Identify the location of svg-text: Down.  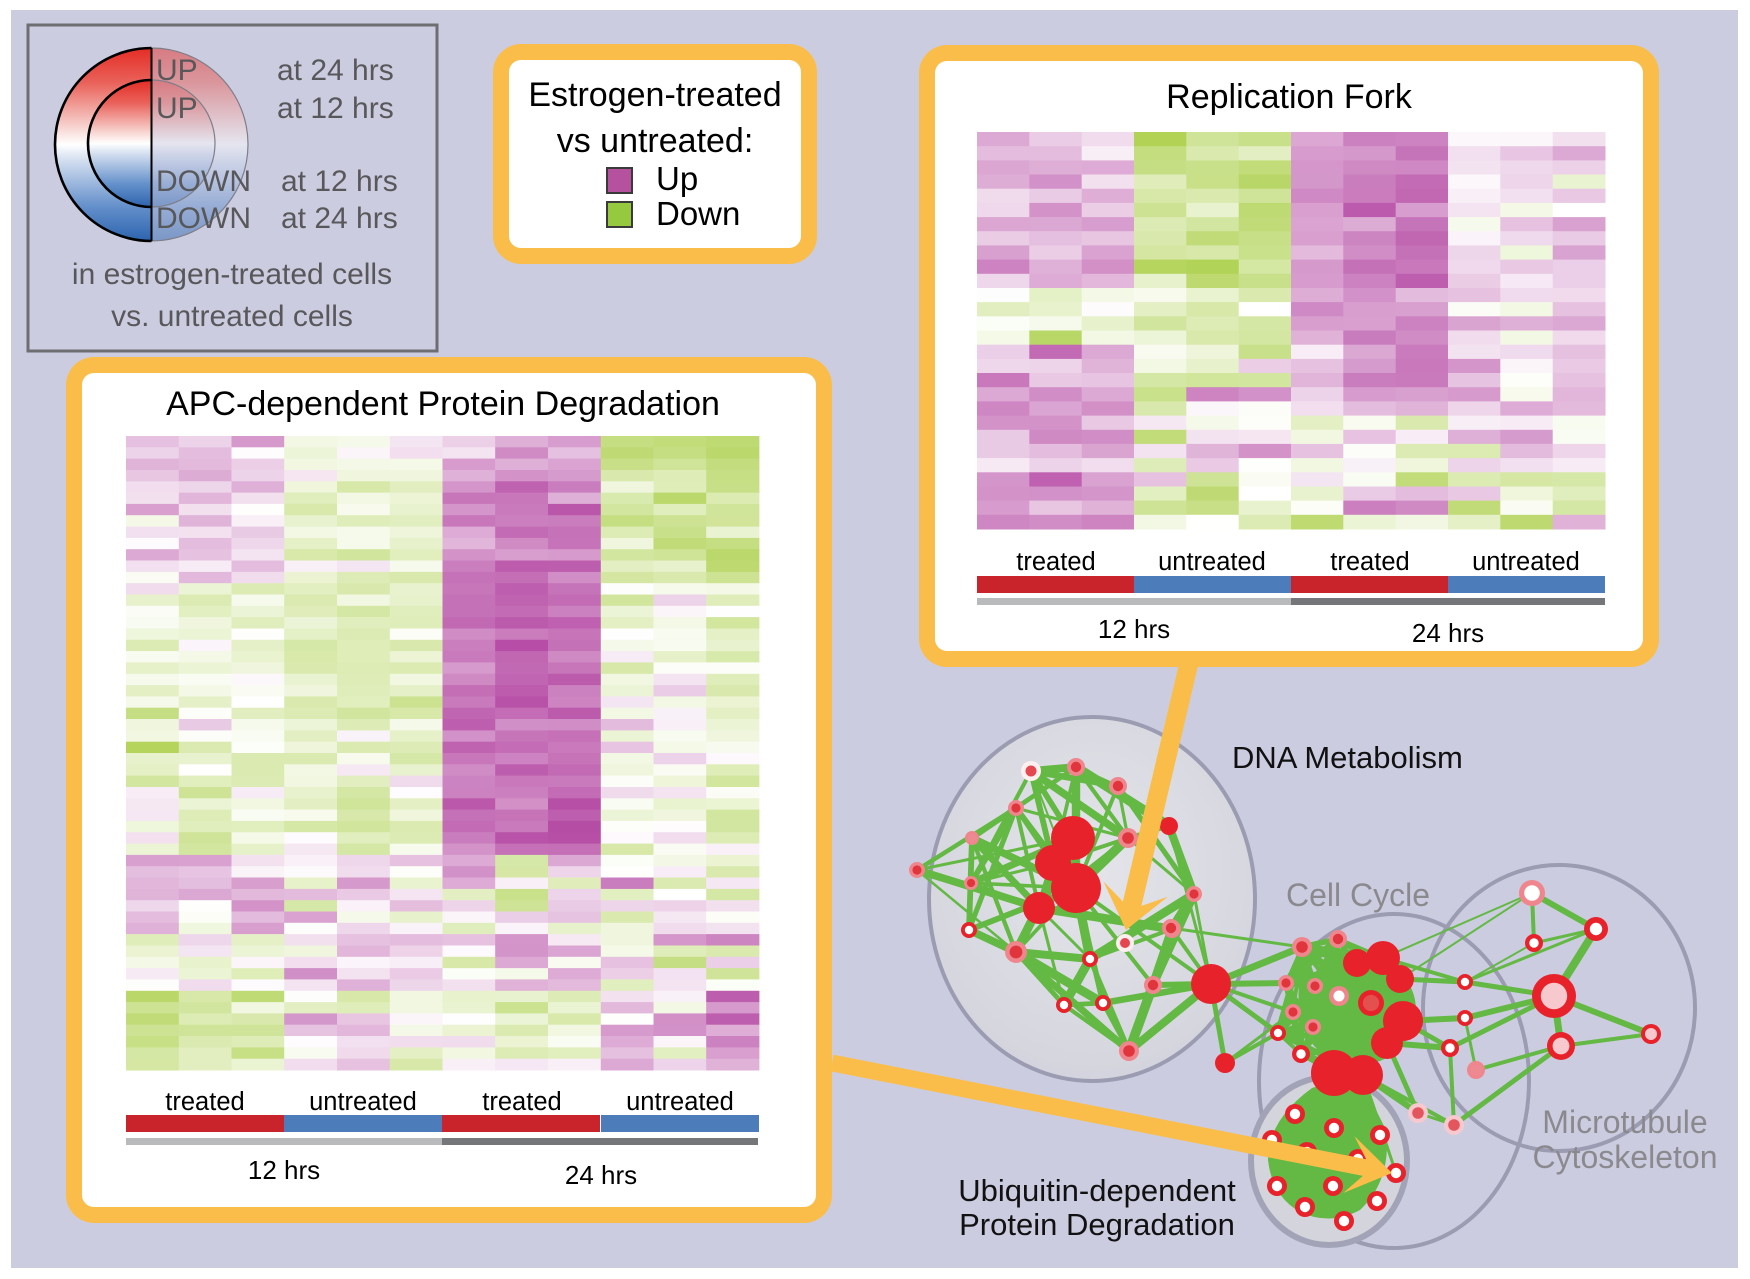
(698, 213).